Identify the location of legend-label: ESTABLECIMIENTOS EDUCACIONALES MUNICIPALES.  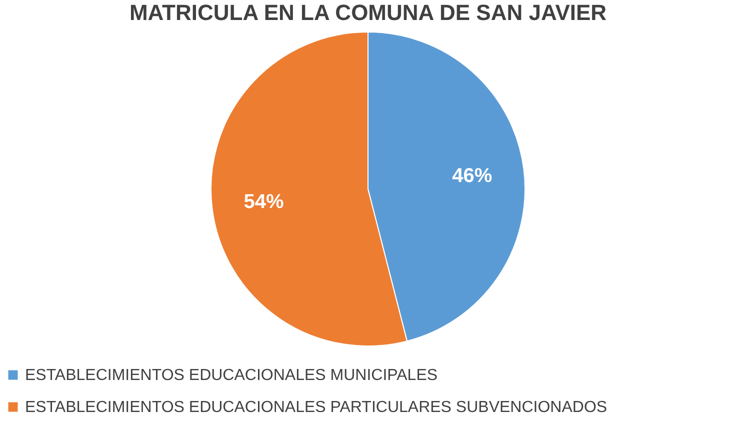
(231, 375).